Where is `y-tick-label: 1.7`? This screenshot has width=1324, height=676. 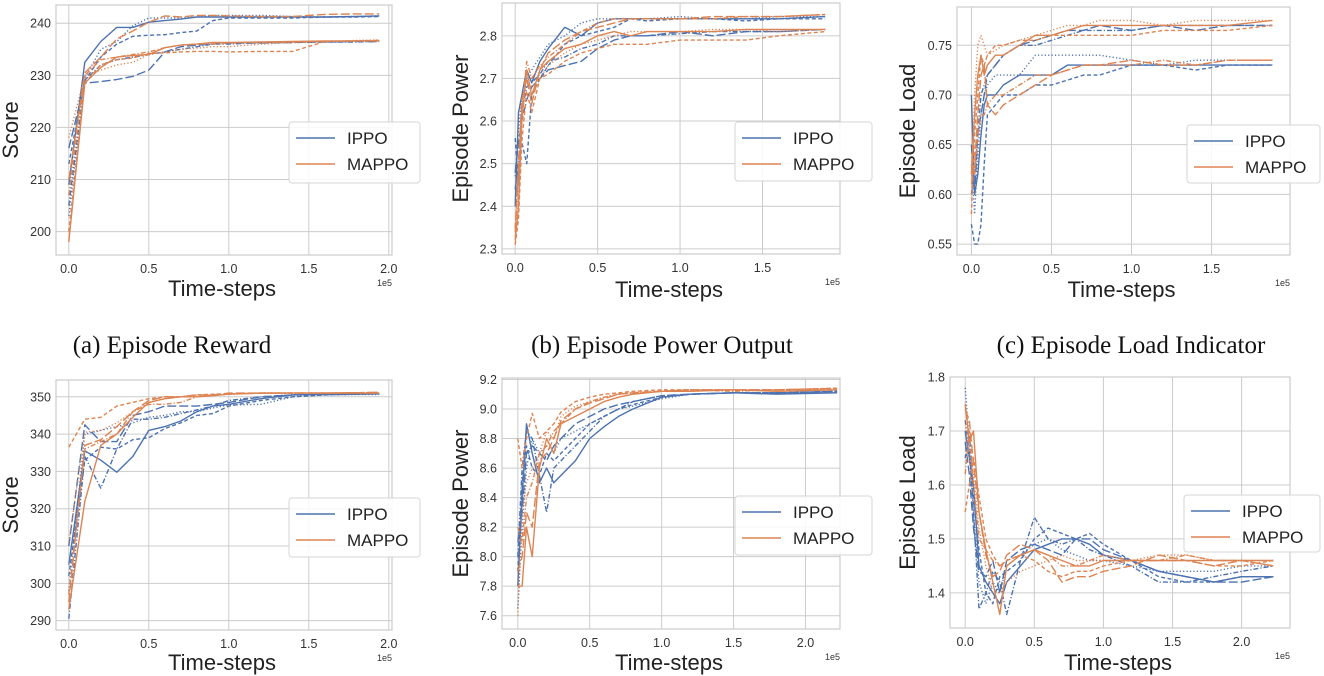
y-tick-label: 1.7 is located at coordinates (936, 431).